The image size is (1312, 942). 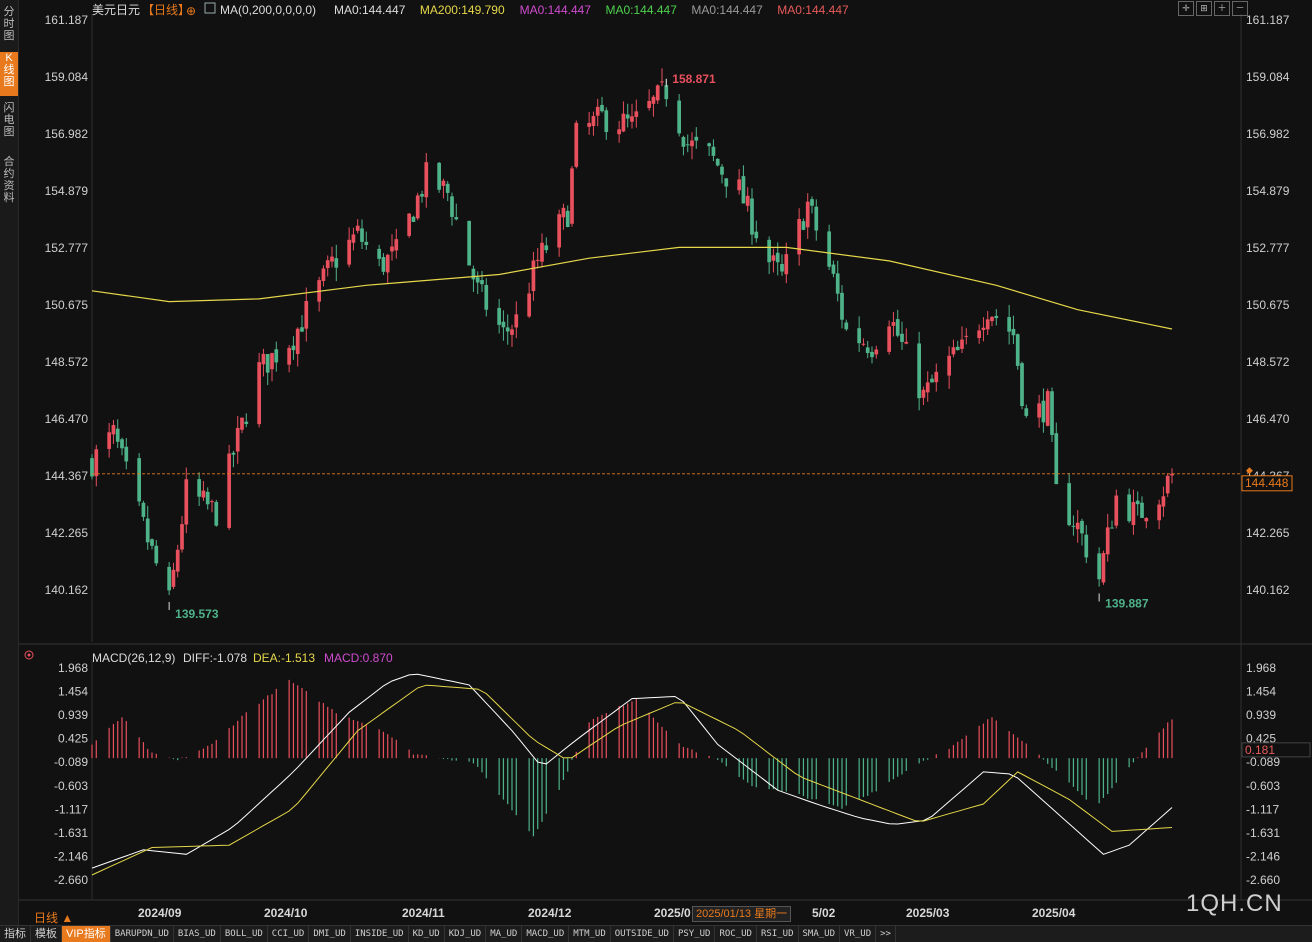 I want to click on more-tabs-button: >>, so click(x=886, y=934).